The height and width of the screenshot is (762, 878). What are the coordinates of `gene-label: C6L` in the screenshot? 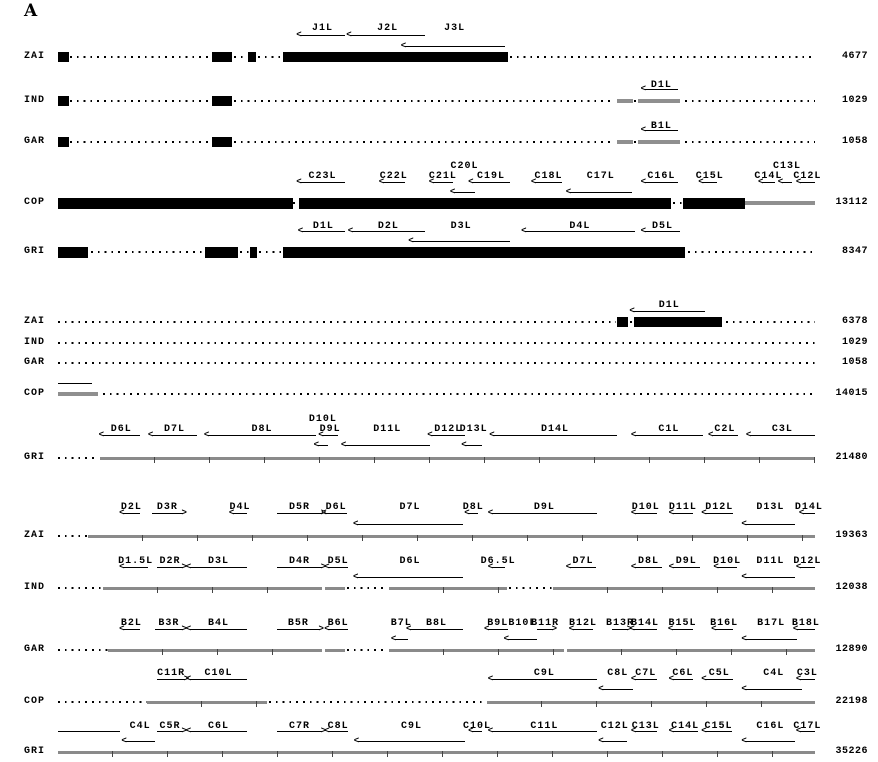 It's located at (683, 673).